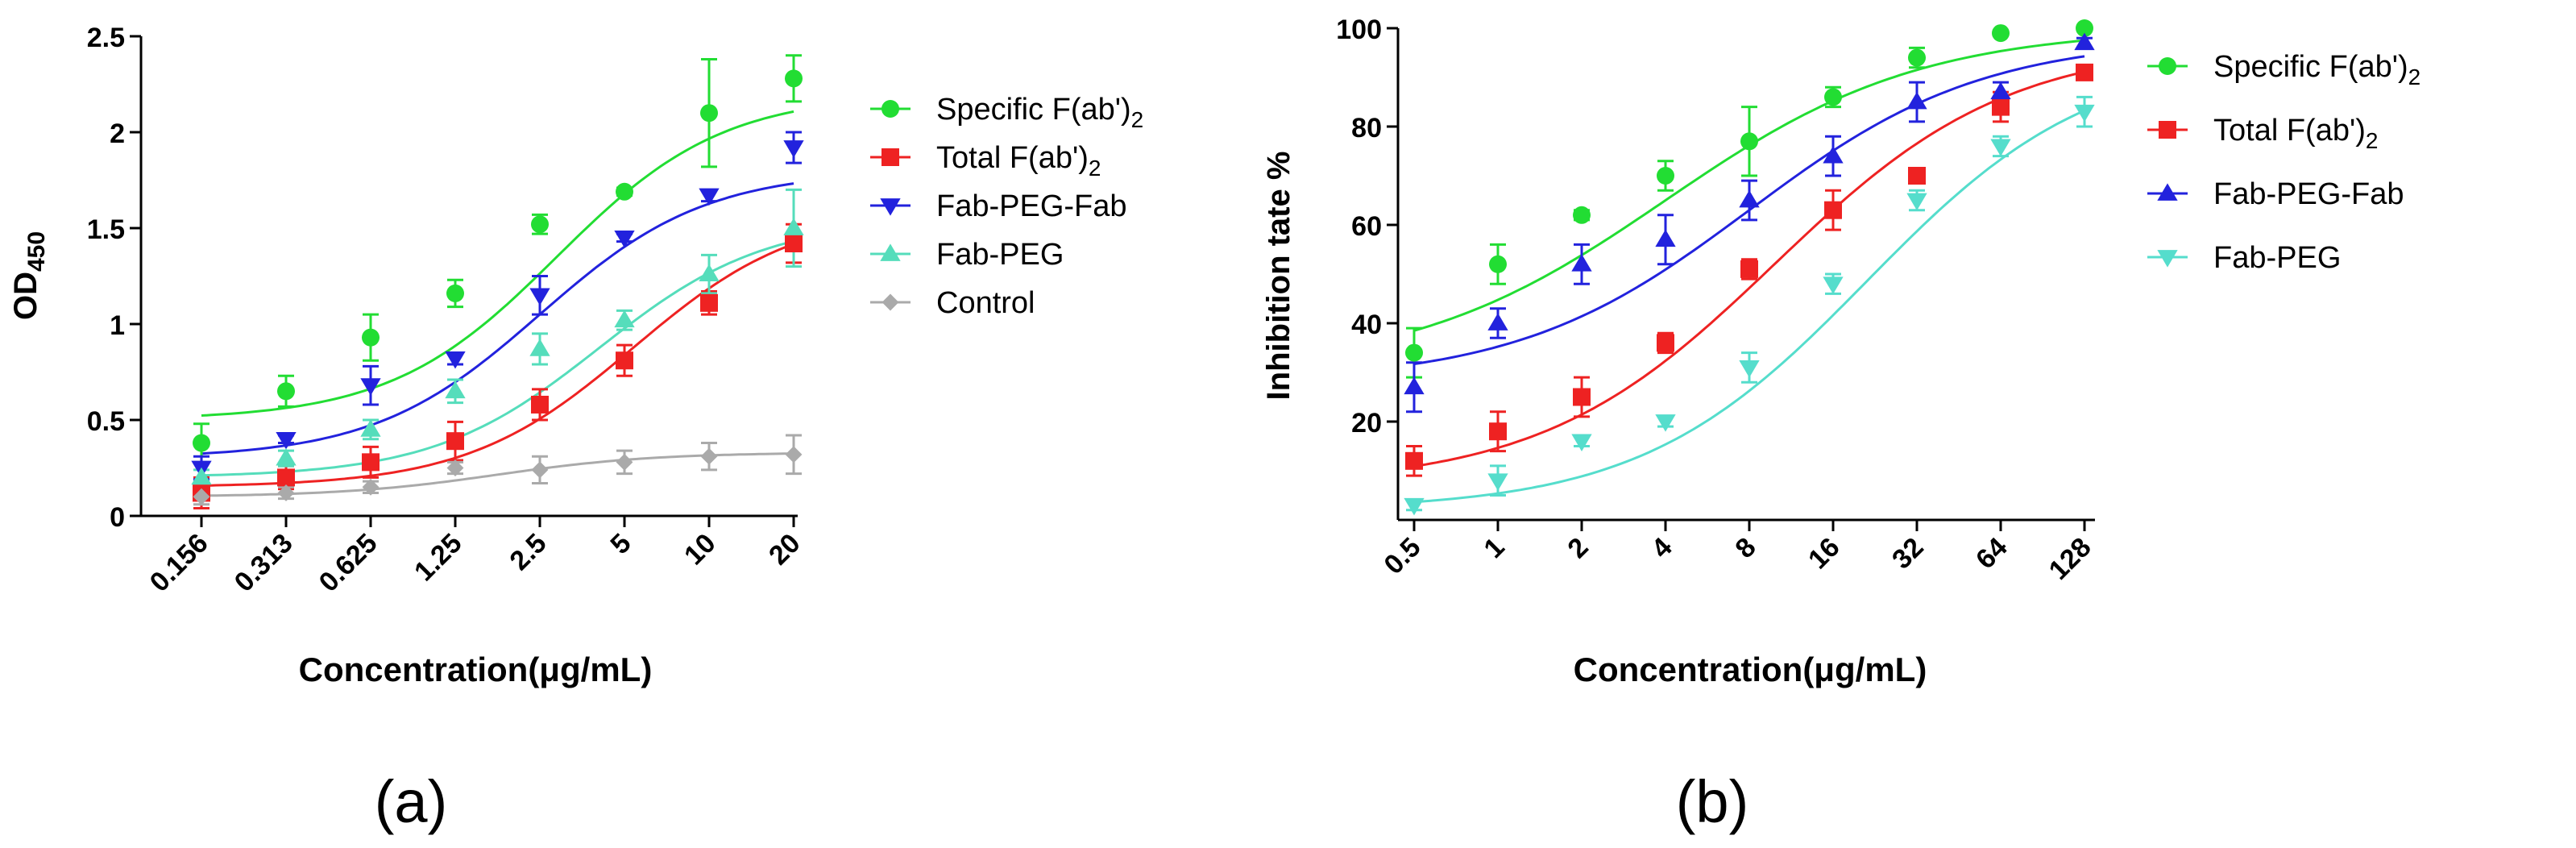 The image size is (2576, 848). What do you see at coordinates (1908, 554) in the screenshot?
I see `chart-b-xtick-label: 32` at bounding box center [1908, 554].